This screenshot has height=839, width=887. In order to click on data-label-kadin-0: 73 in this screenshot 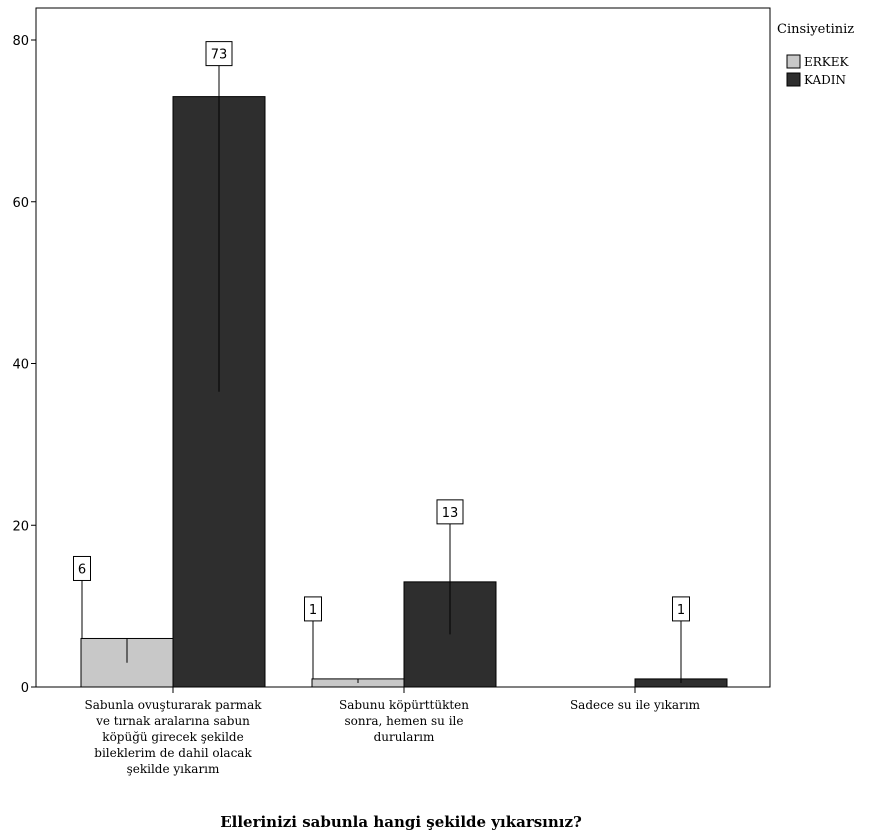, I will do `click(219, 55)`.